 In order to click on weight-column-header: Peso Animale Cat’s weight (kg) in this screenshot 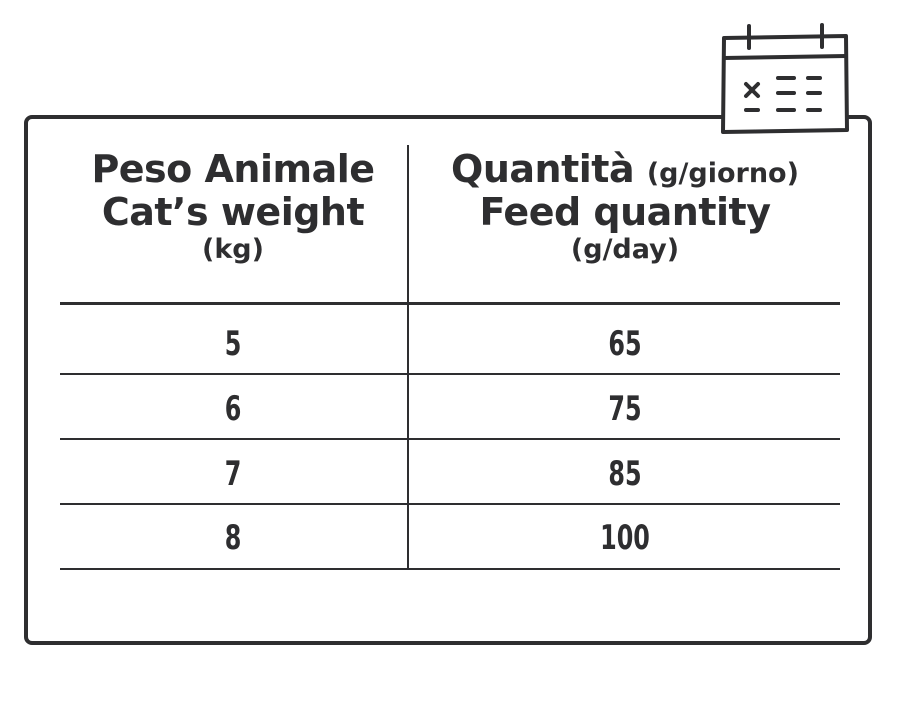, I will do `click(233, 206)`.